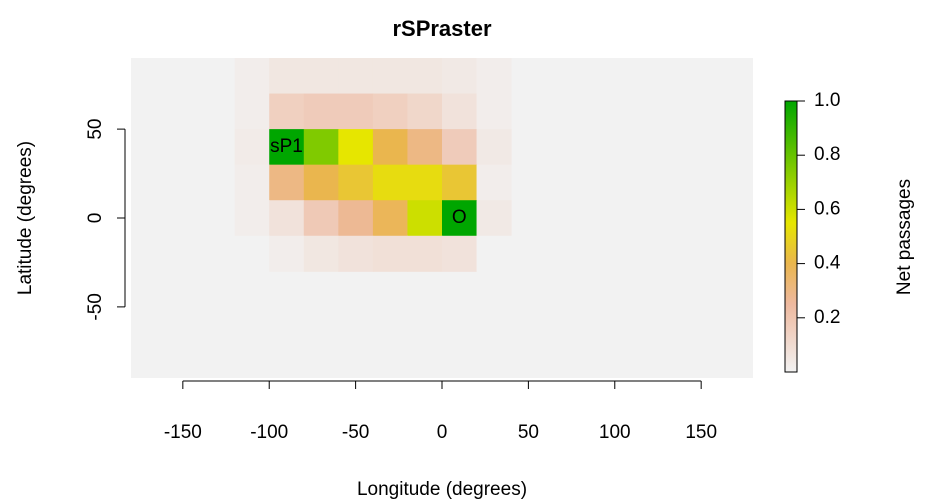 The width and height of the screenshot is (927, 504). What do you see at coordinates (701, 432) in the screenshot?
I see `x-tick-label: 150` at bounding box center [701, 432].